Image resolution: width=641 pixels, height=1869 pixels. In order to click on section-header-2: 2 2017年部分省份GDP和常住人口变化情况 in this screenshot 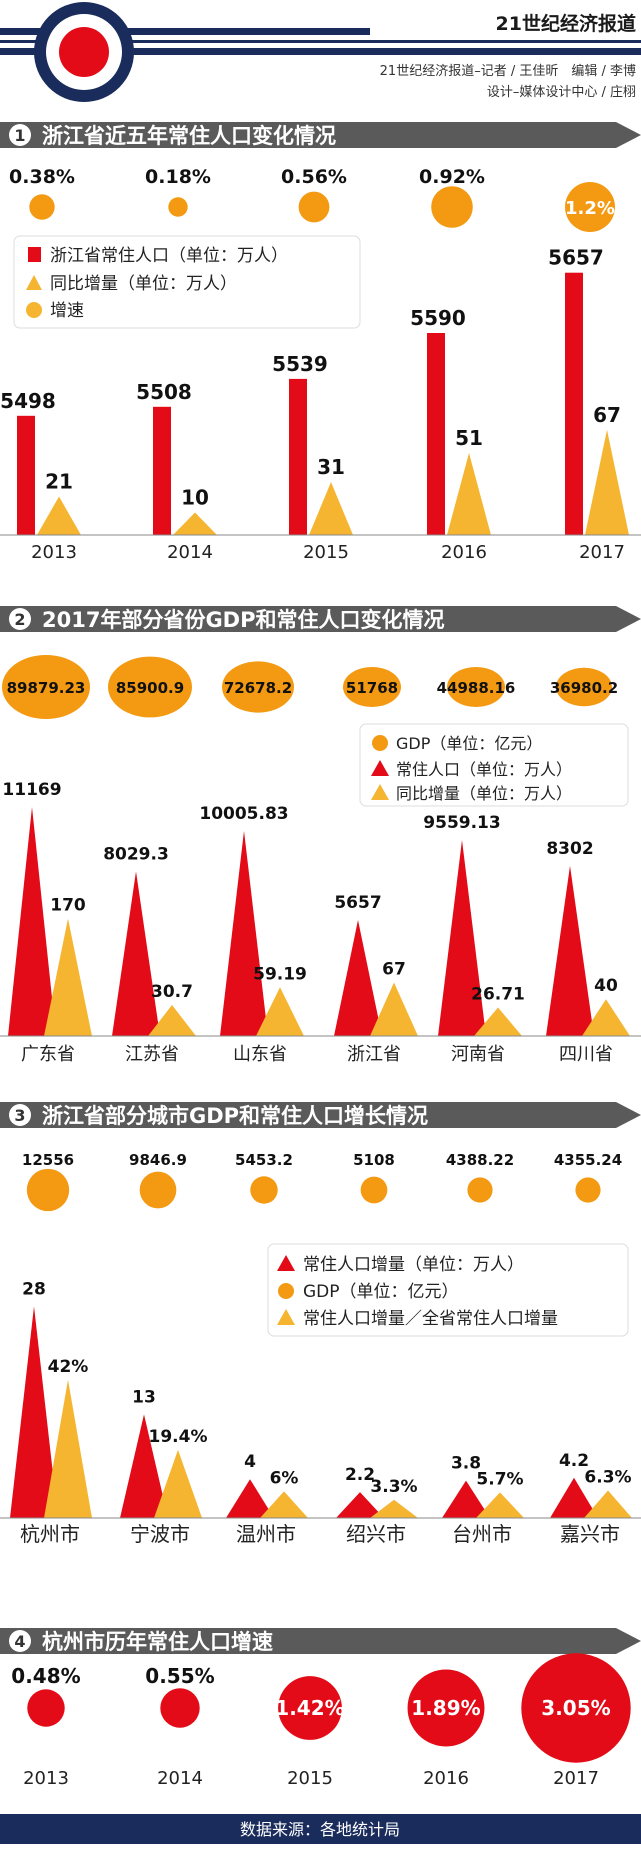, I will do `click(320, 619)`.